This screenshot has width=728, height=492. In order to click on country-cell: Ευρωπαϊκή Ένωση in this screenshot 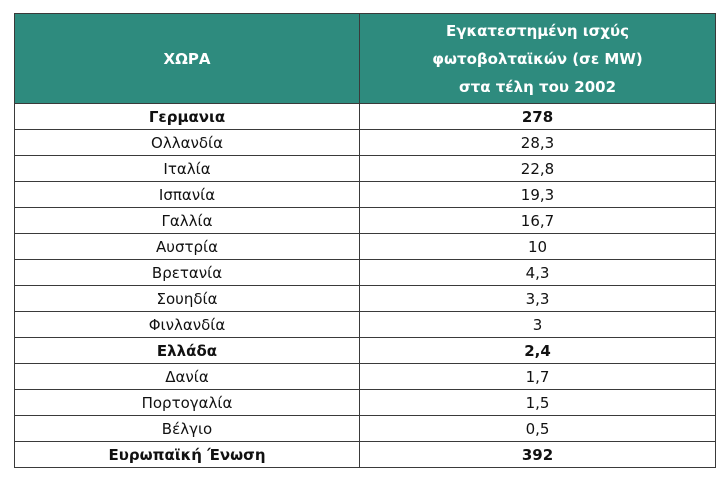, I will do `click(187, 454)`.